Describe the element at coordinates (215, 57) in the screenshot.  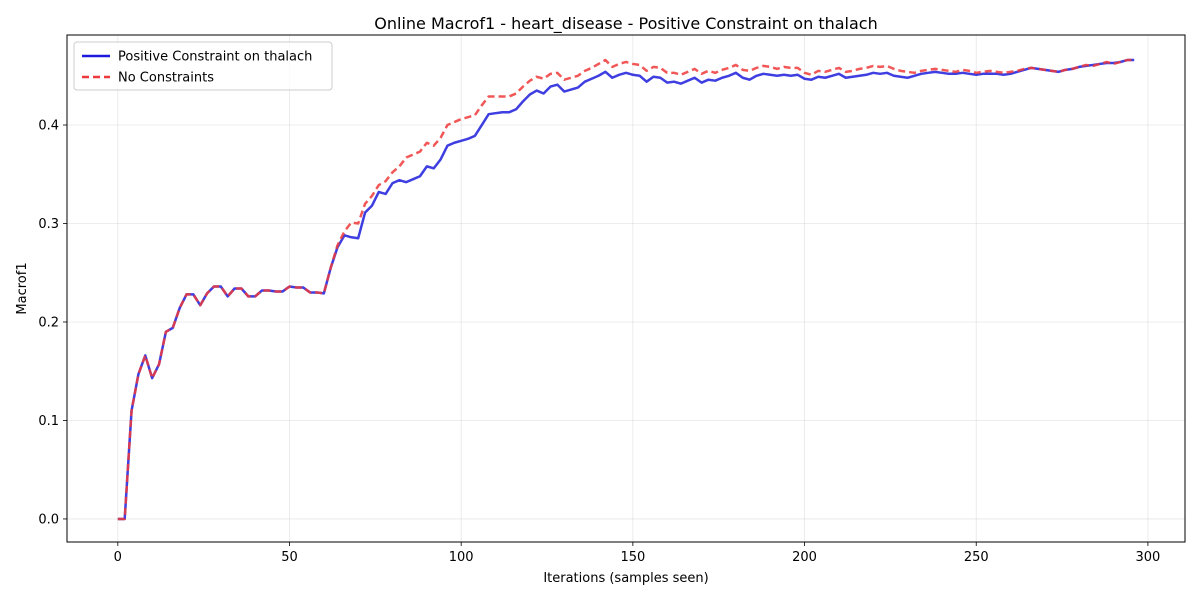
I see `legend-label: Positive Constraint on thalach` at that location.